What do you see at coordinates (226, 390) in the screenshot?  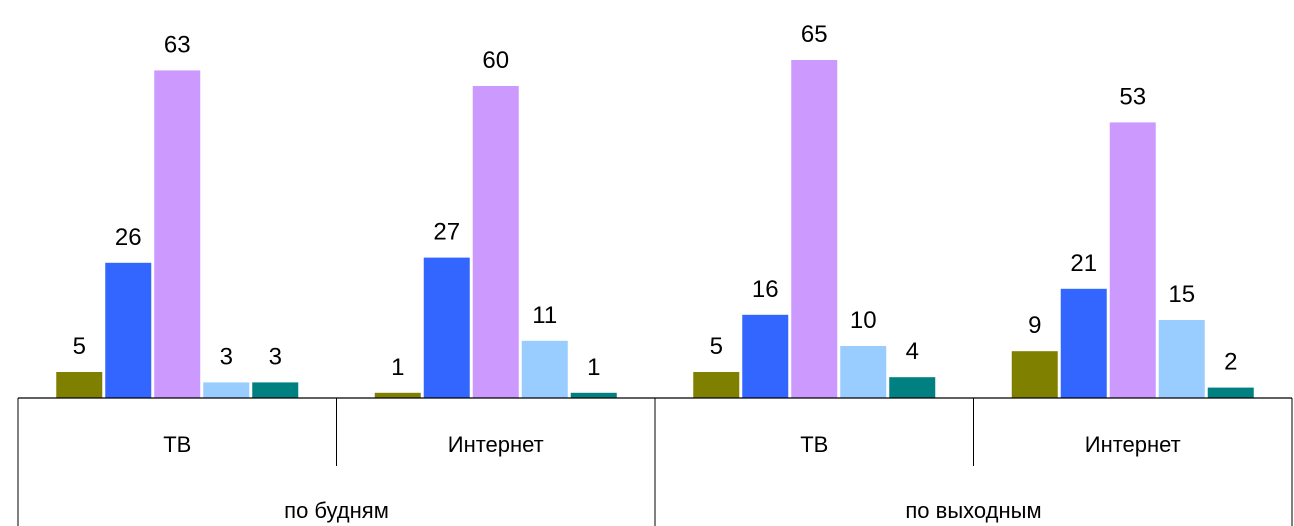 I see `bar-s4-c1` at bounding box center [226, 390].